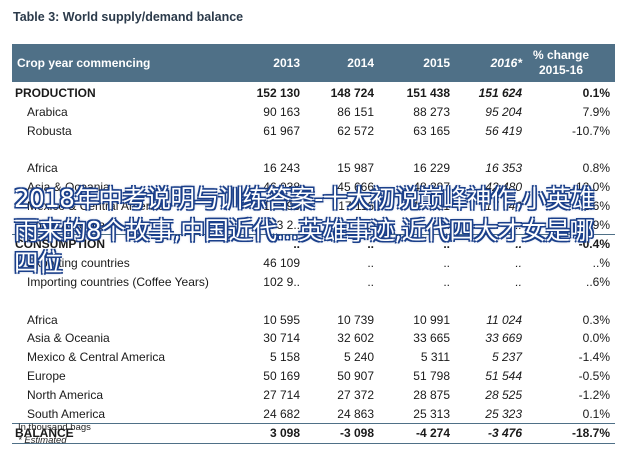  What do you see at coordinates (504, 433) in the screenshot?
I see `row-value: -3 476` at bounding box center [504, 433].